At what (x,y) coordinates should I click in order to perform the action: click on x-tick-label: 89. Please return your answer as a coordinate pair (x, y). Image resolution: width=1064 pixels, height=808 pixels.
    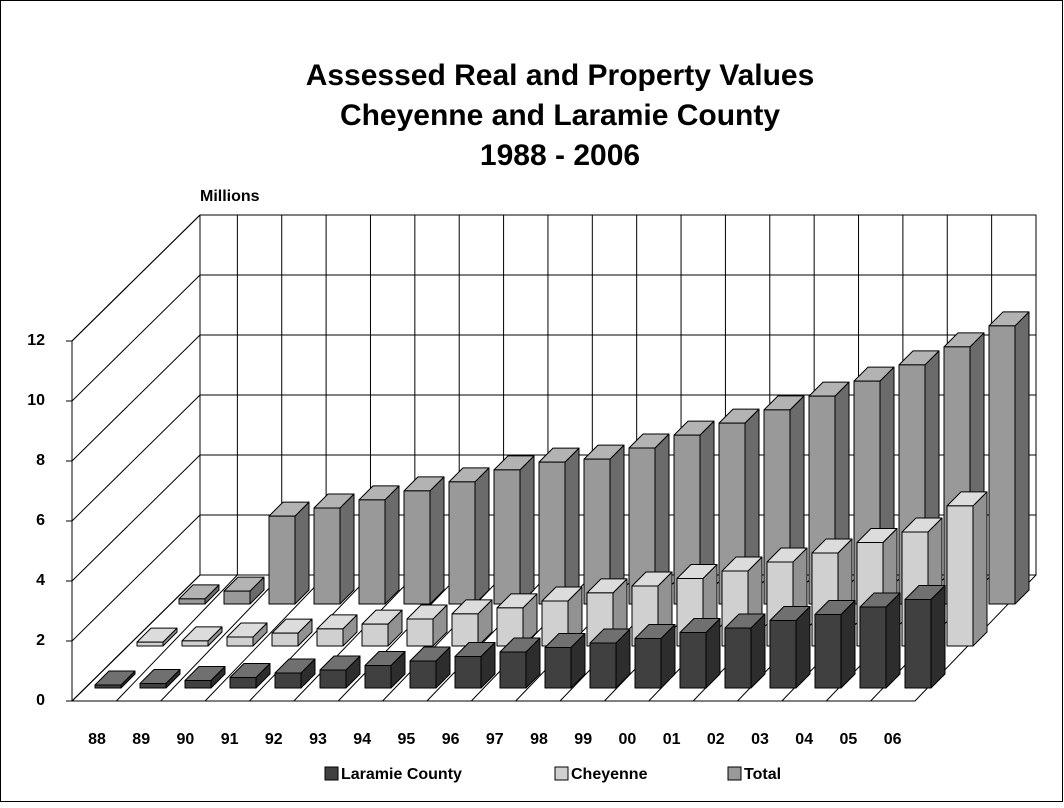
    Looking at the image, I should click on (141, 739).